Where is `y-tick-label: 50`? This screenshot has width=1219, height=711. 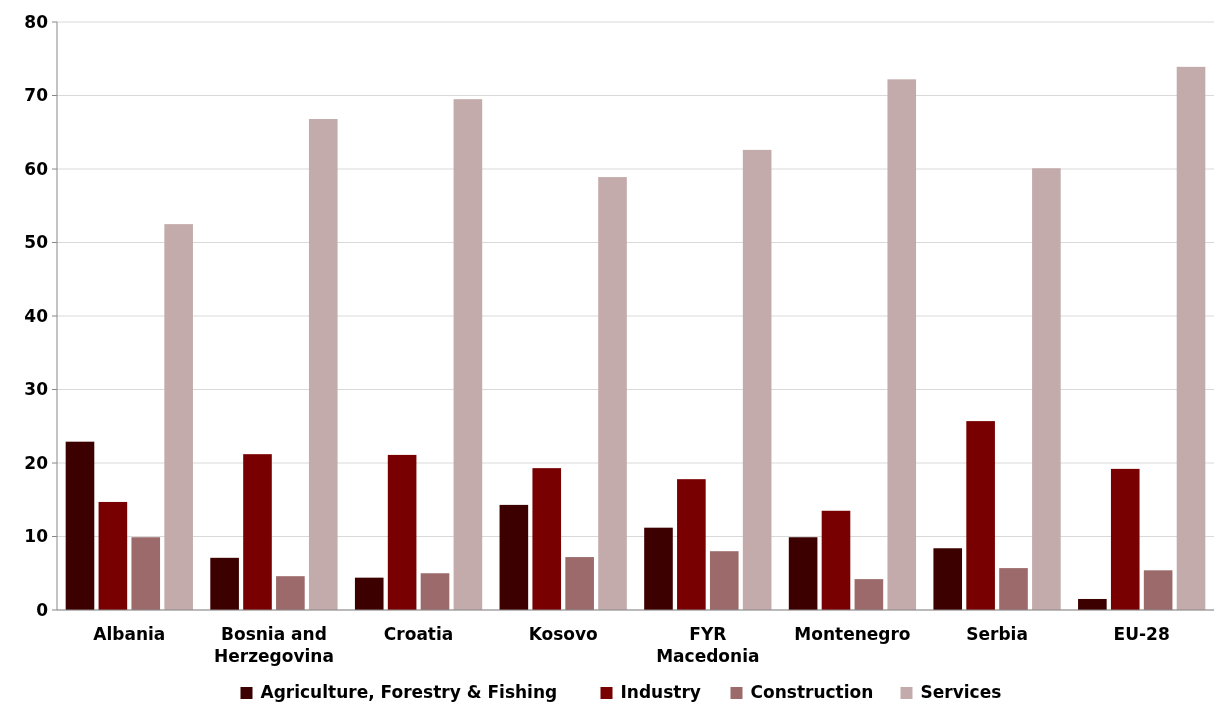 y-tick-label: 50 is located at coordinates (36, 242).